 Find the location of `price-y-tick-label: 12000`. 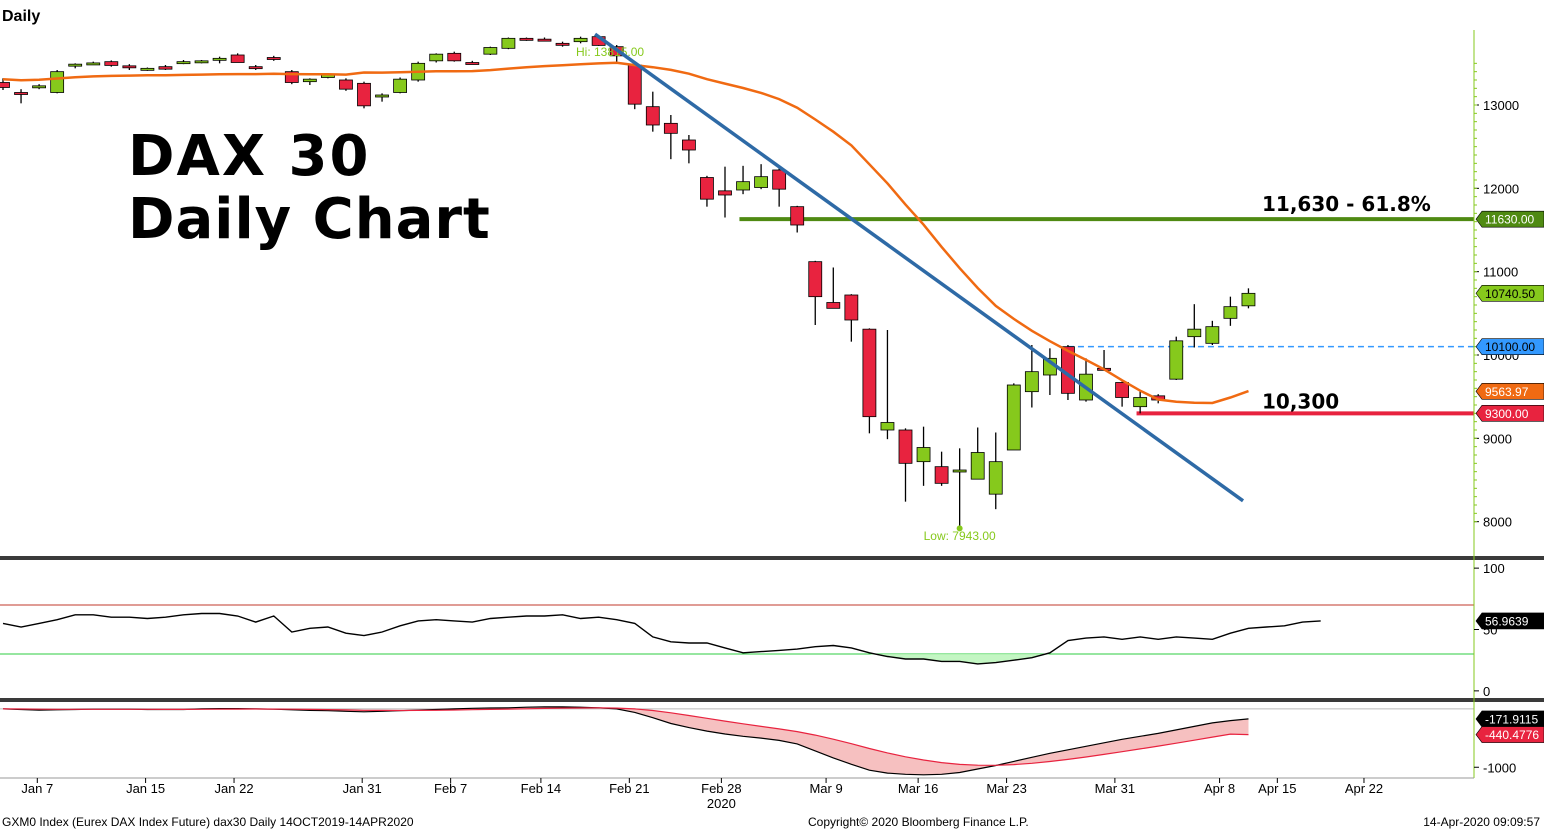

price-y-tick-label: 12000 is located at coordinates (1501, 188).